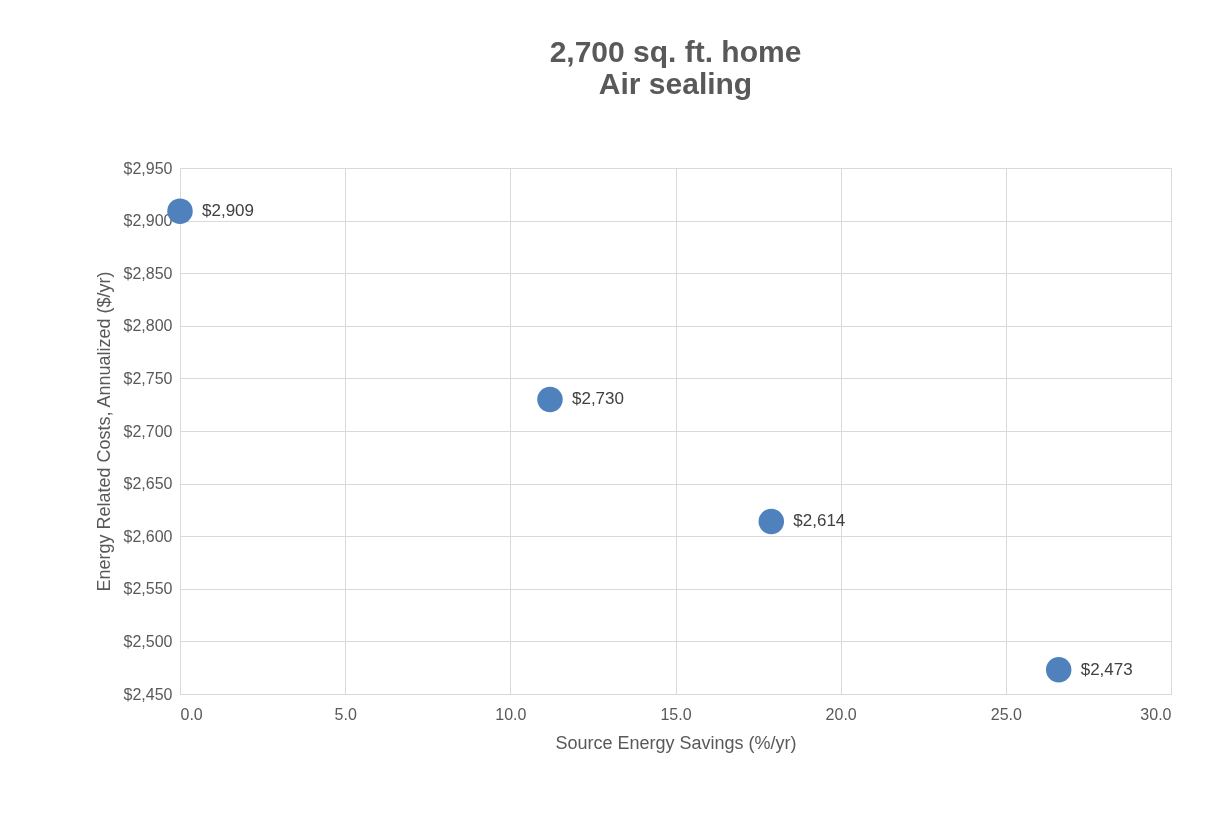  Describe the element at coordinates (148, 641) in the screenshot. I see `y-tick-label: $2,500` at that location.